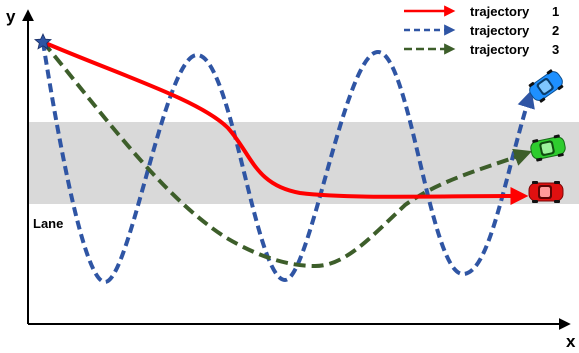 The height and width of the screenshot is (353, 579). I want to click on red-car-icon, so click(546, 192).